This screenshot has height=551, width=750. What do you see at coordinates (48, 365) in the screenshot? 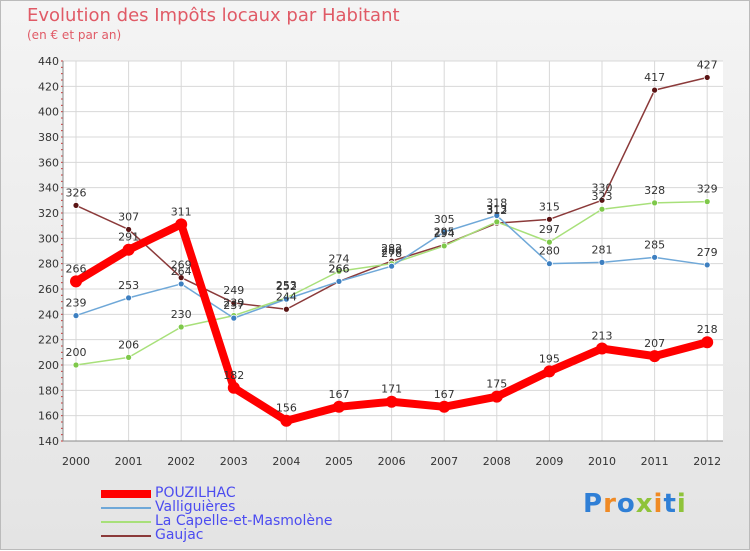
I see `y-tick-label: 200` at bounding box center [48, 365].